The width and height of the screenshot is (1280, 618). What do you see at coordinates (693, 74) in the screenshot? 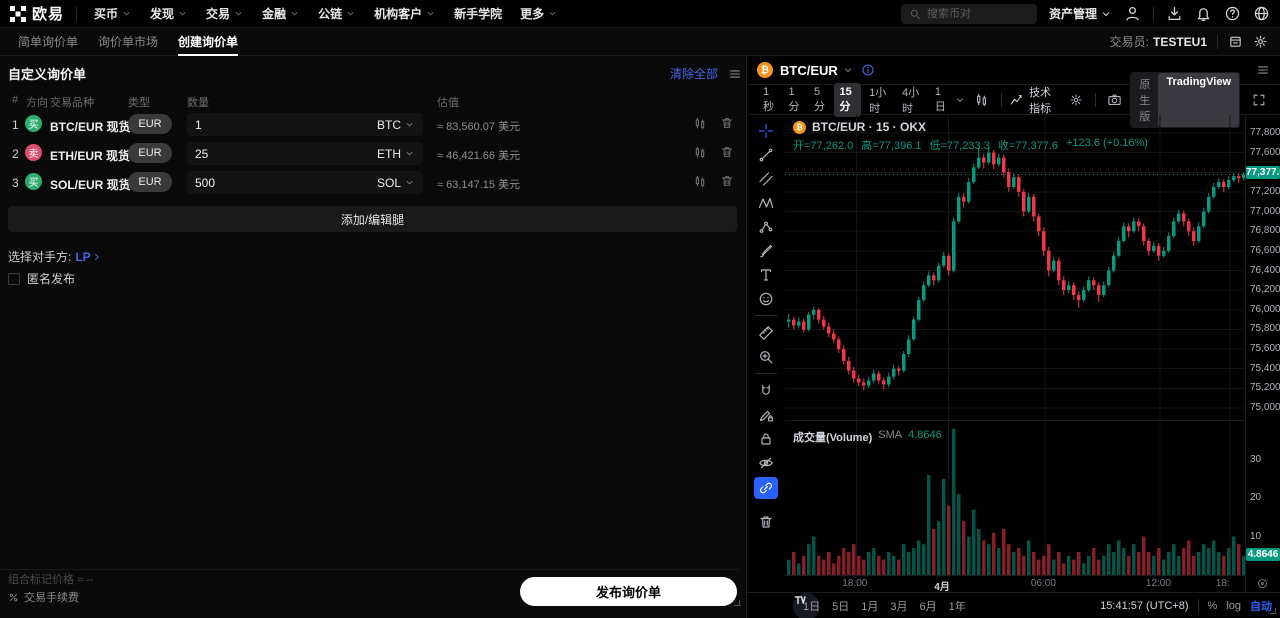
I see `clear-all-link: 清除全部` at bounding box center [693, 74].